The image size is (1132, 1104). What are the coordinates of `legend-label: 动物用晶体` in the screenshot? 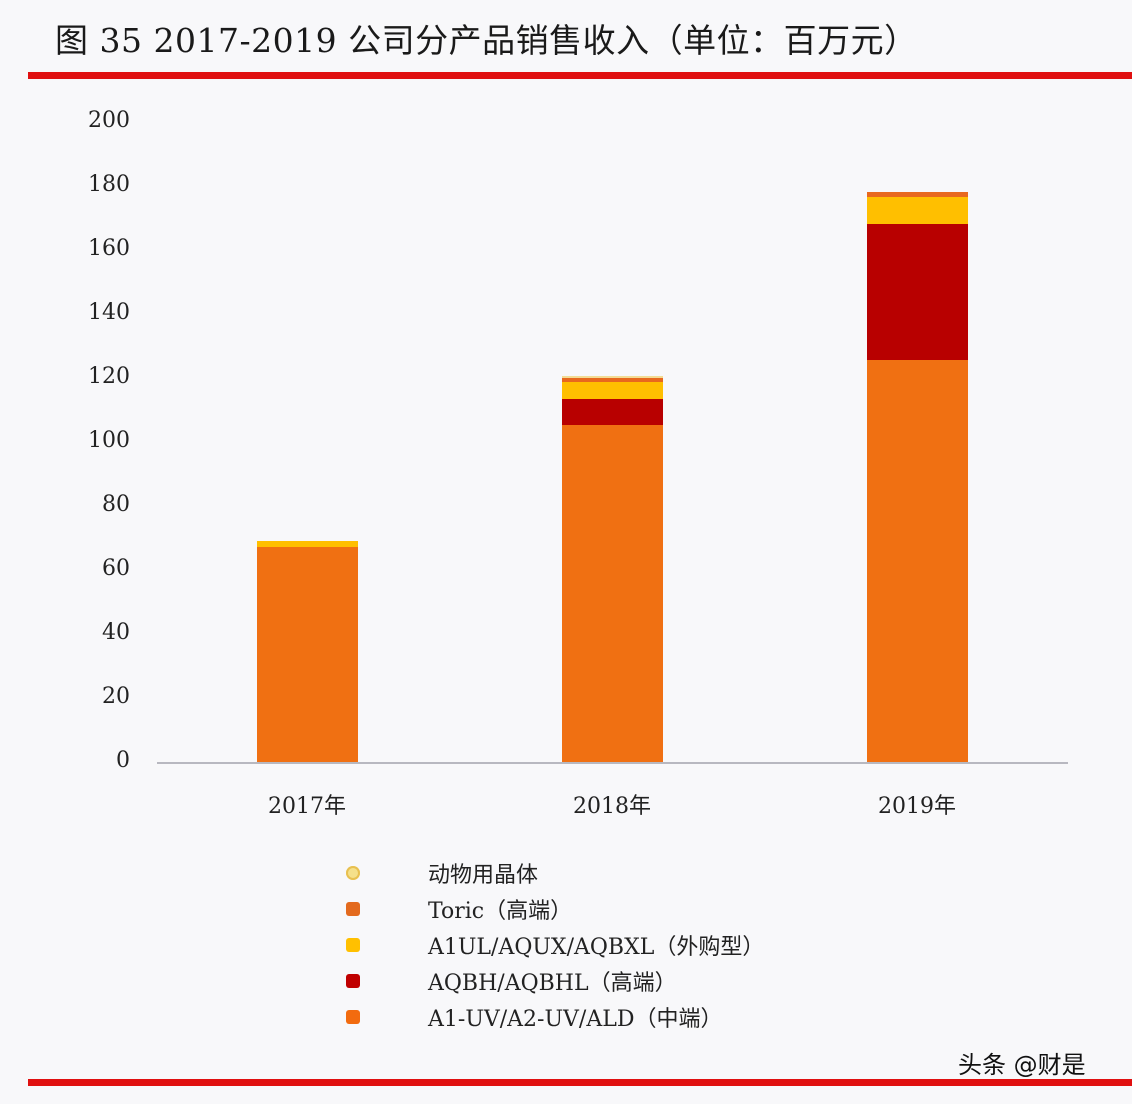 It's located at (483, 875).